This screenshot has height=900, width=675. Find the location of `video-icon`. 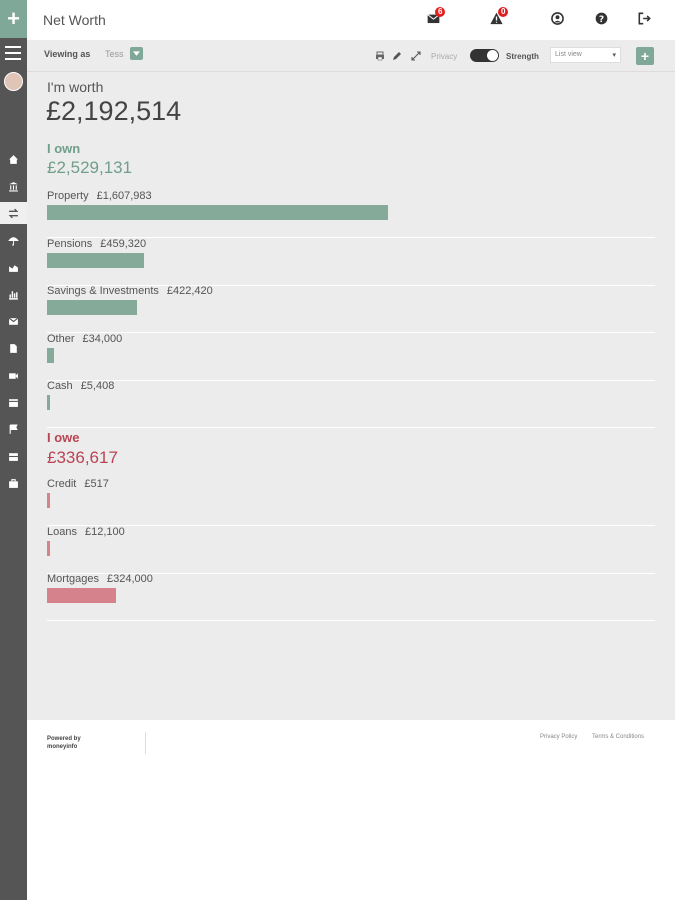

video-icon is located at coordinates (13, 375).